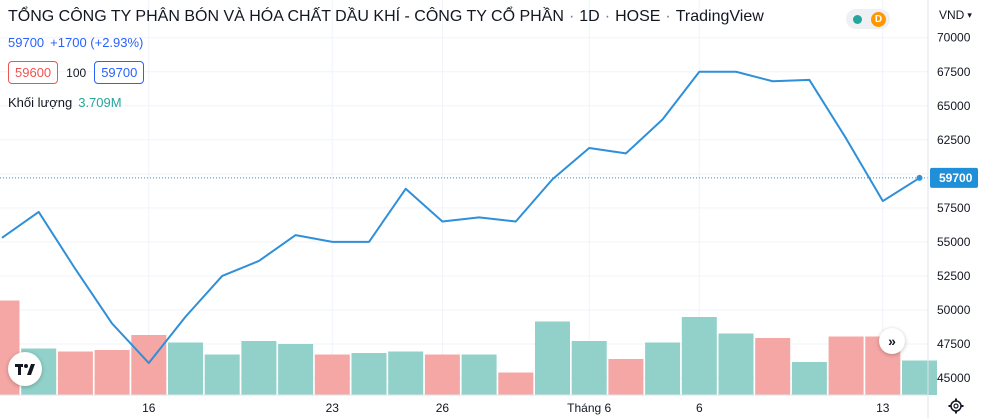  Describe the element at coordinates (699, 408) in the screenshot. I see `time-tick-label: 6` at that location.